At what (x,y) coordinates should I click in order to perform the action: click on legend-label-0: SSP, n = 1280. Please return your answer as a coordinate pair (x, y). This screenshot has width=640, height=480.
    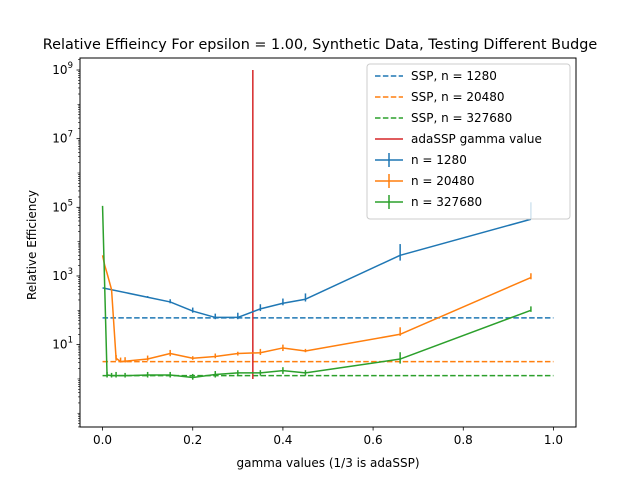
    Looking at the image, I should click on (454, 76).